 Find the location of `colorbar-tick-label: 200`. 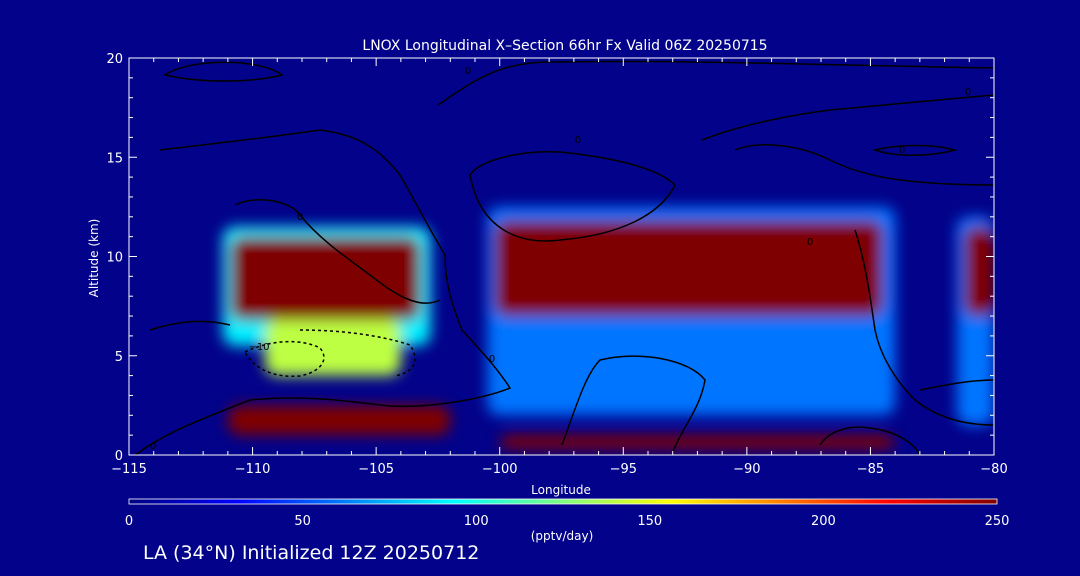

colorbar-tick-label: 200 is located at coordinates (823, 521).